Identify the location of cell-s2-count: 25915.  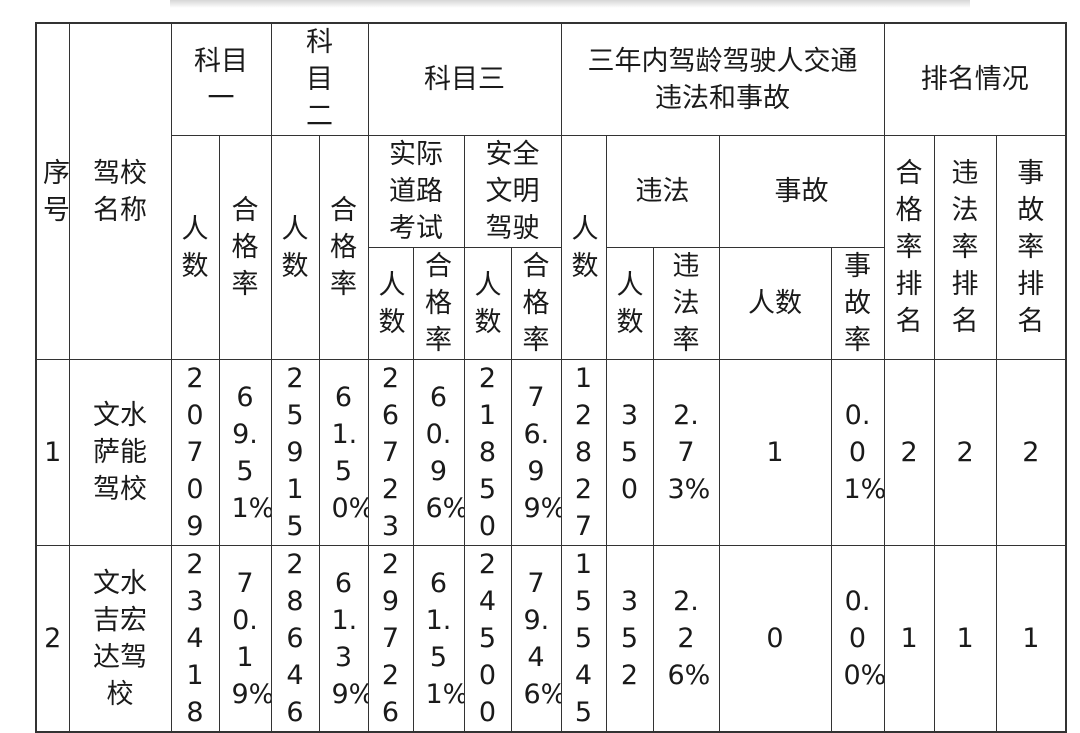
(295, 452).